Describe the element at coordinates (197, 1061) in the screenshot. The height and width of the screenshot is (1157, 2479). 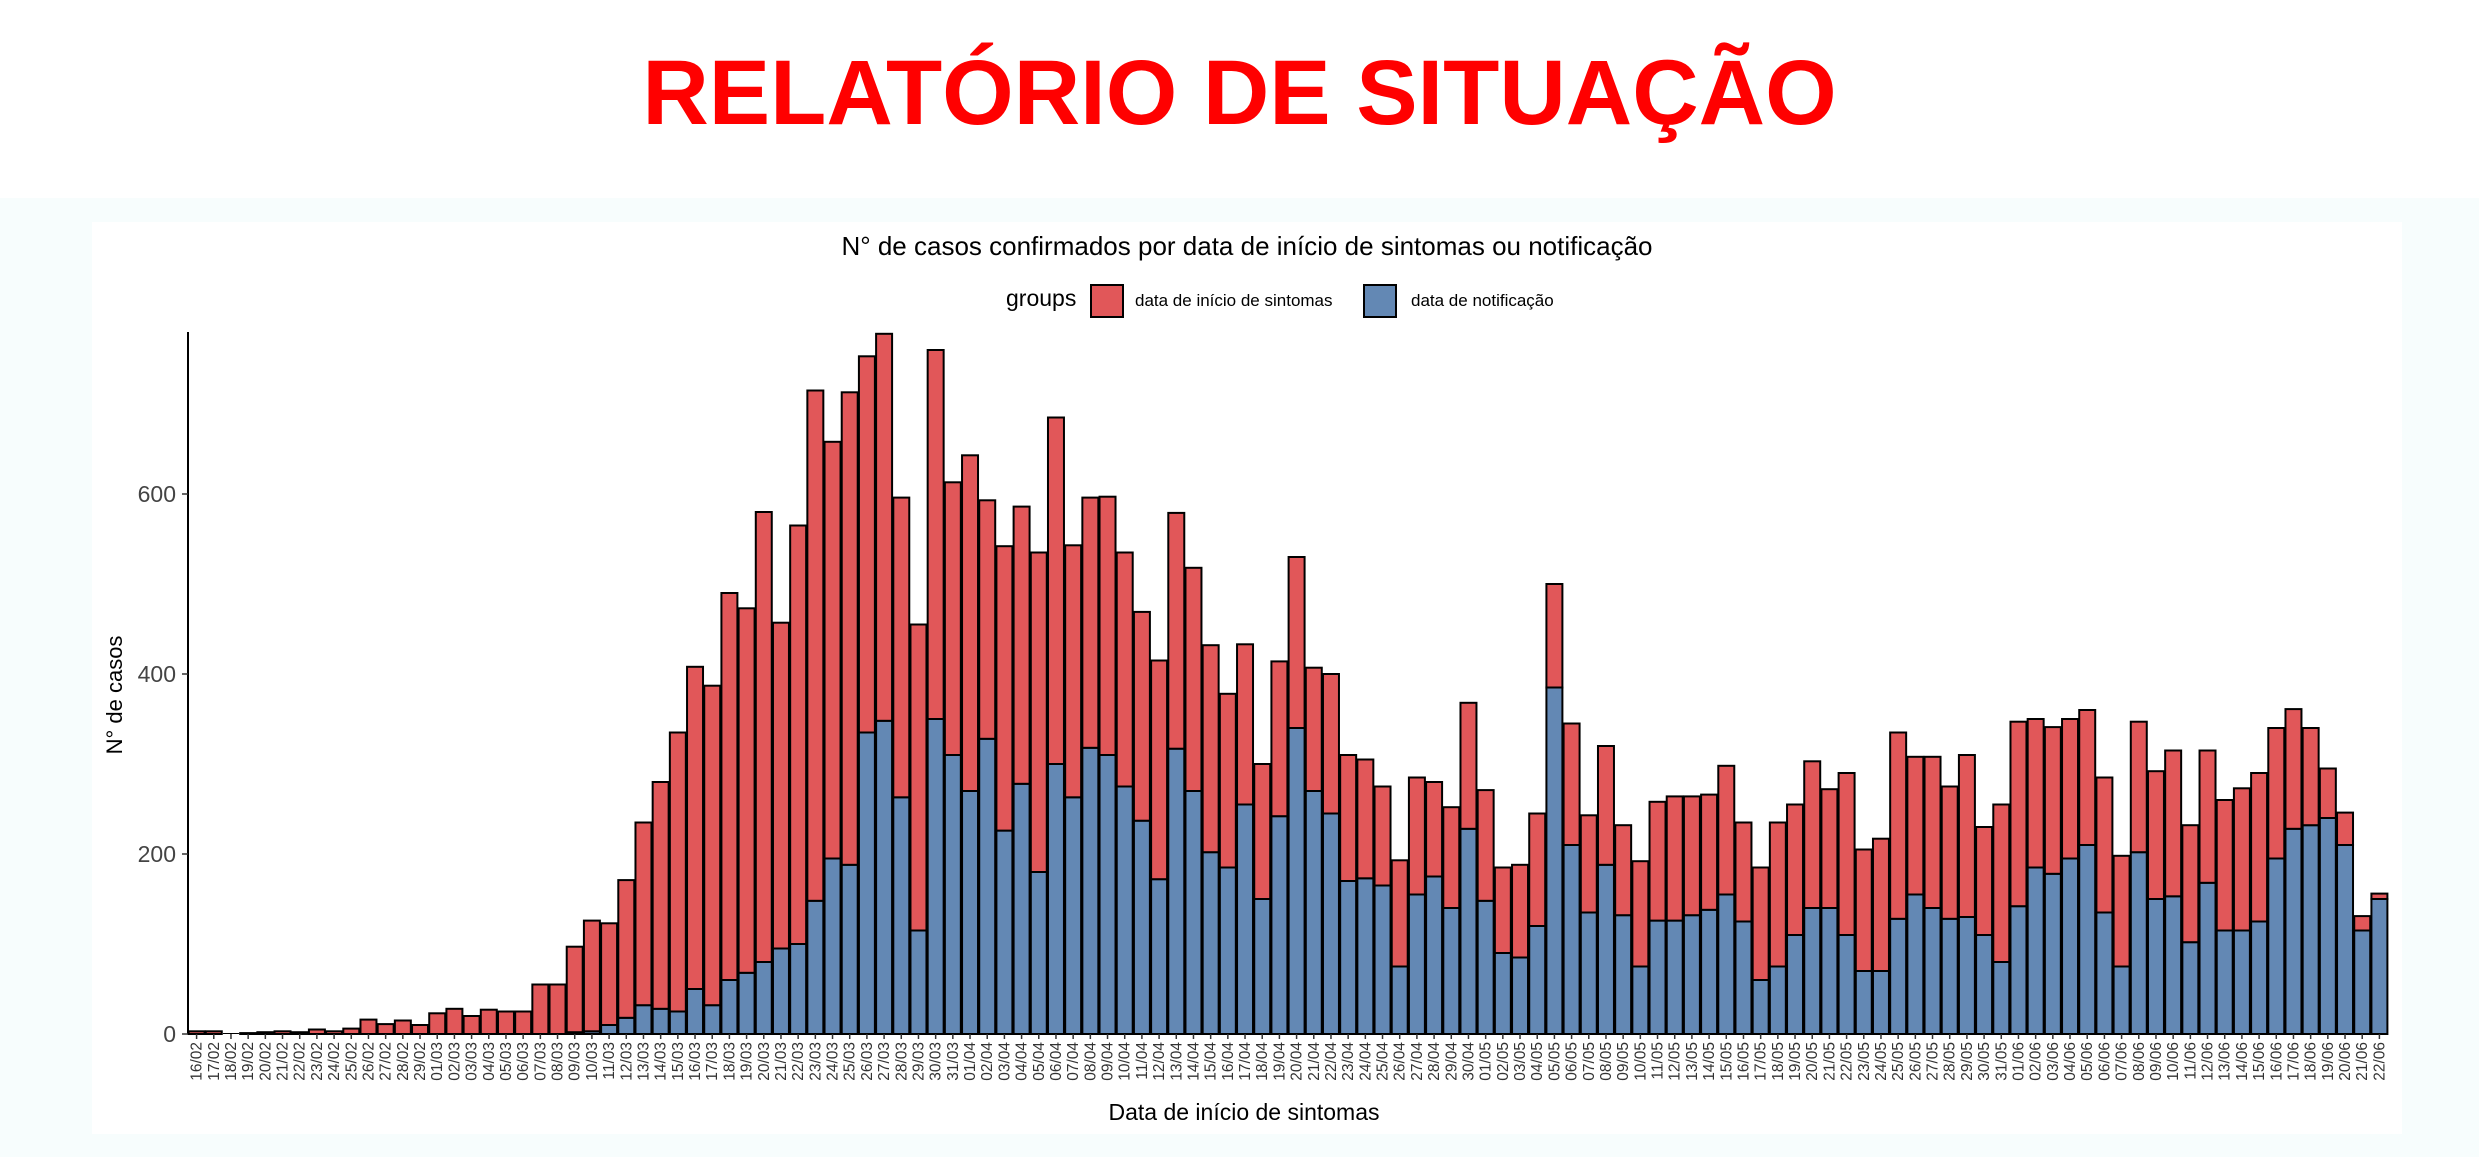
I see `x-tick-label: 16/02` at that location.